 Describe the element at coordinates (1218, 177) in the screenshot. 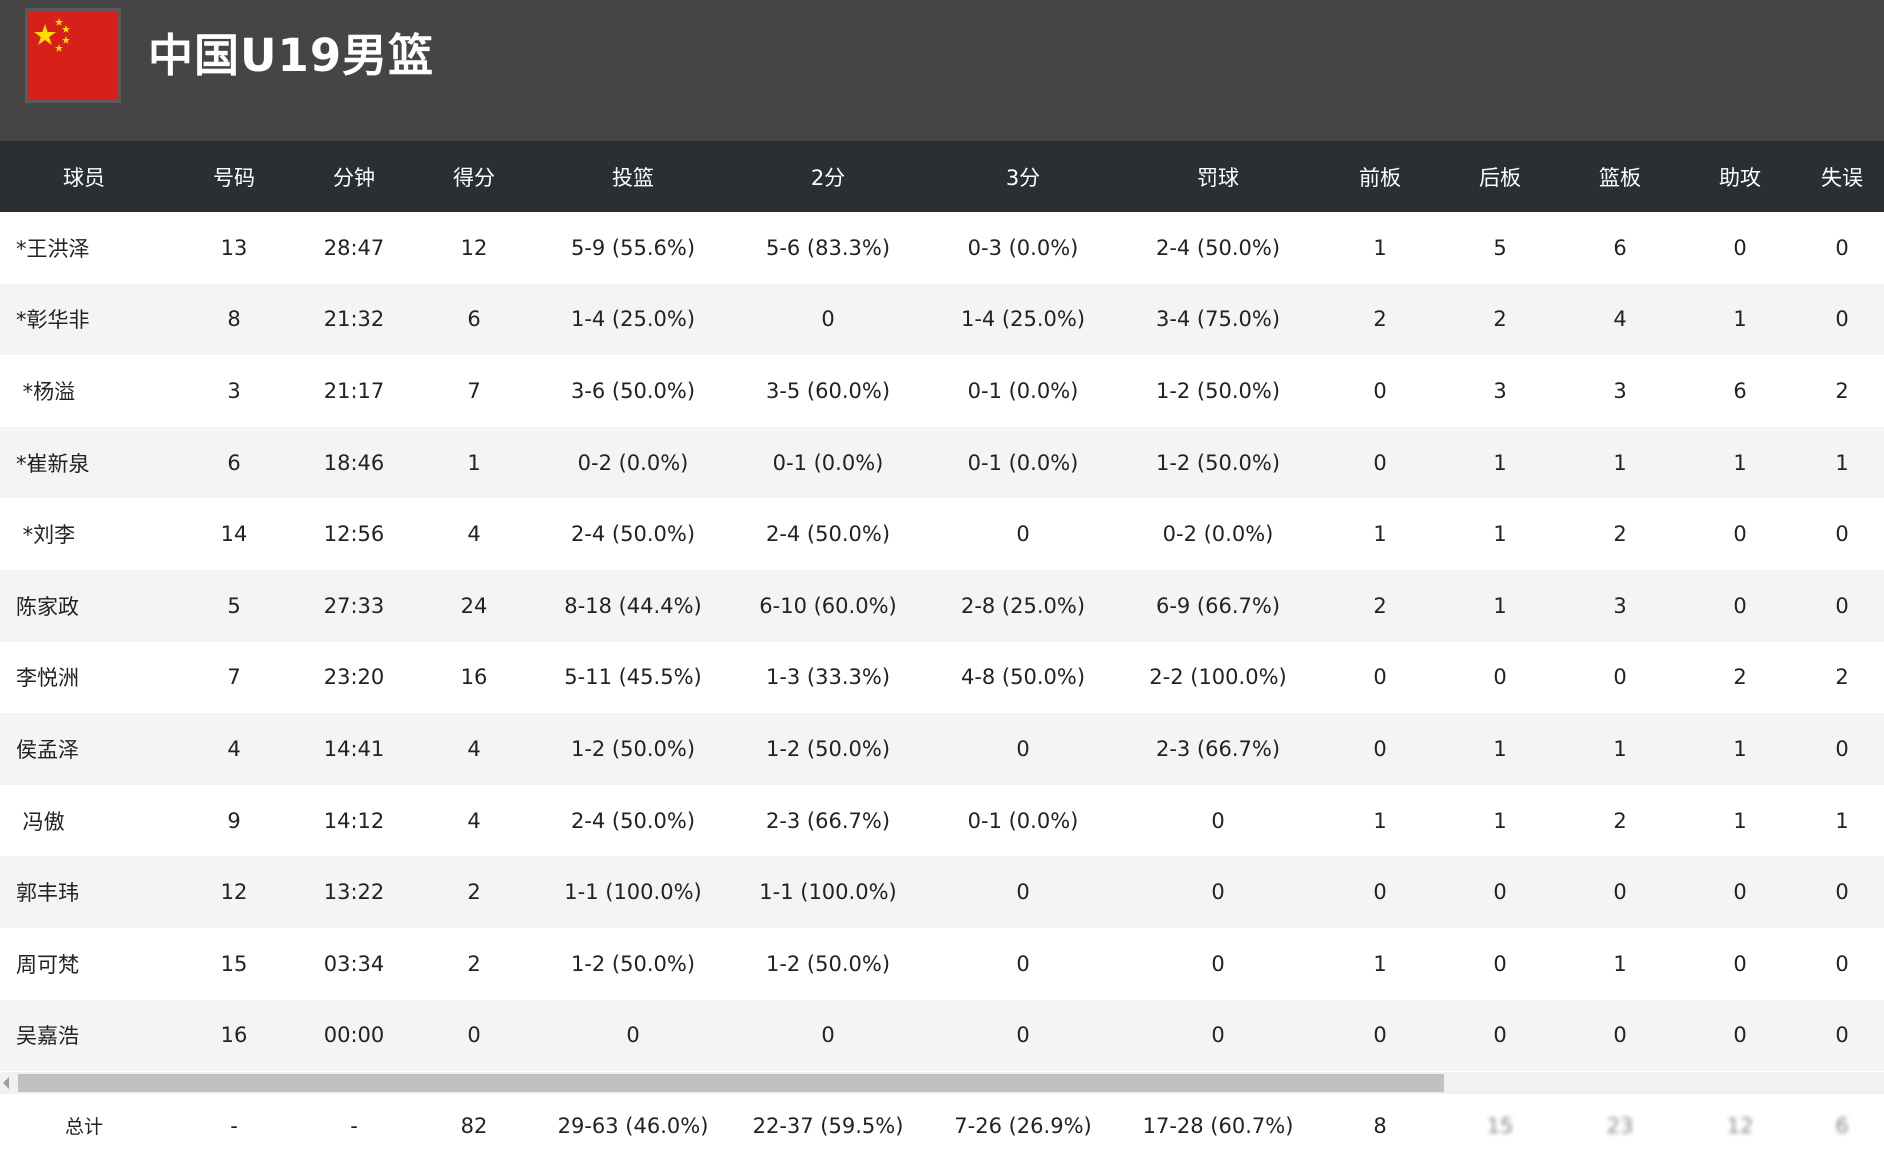

I see `col-header-ft: 罚球` at that location.